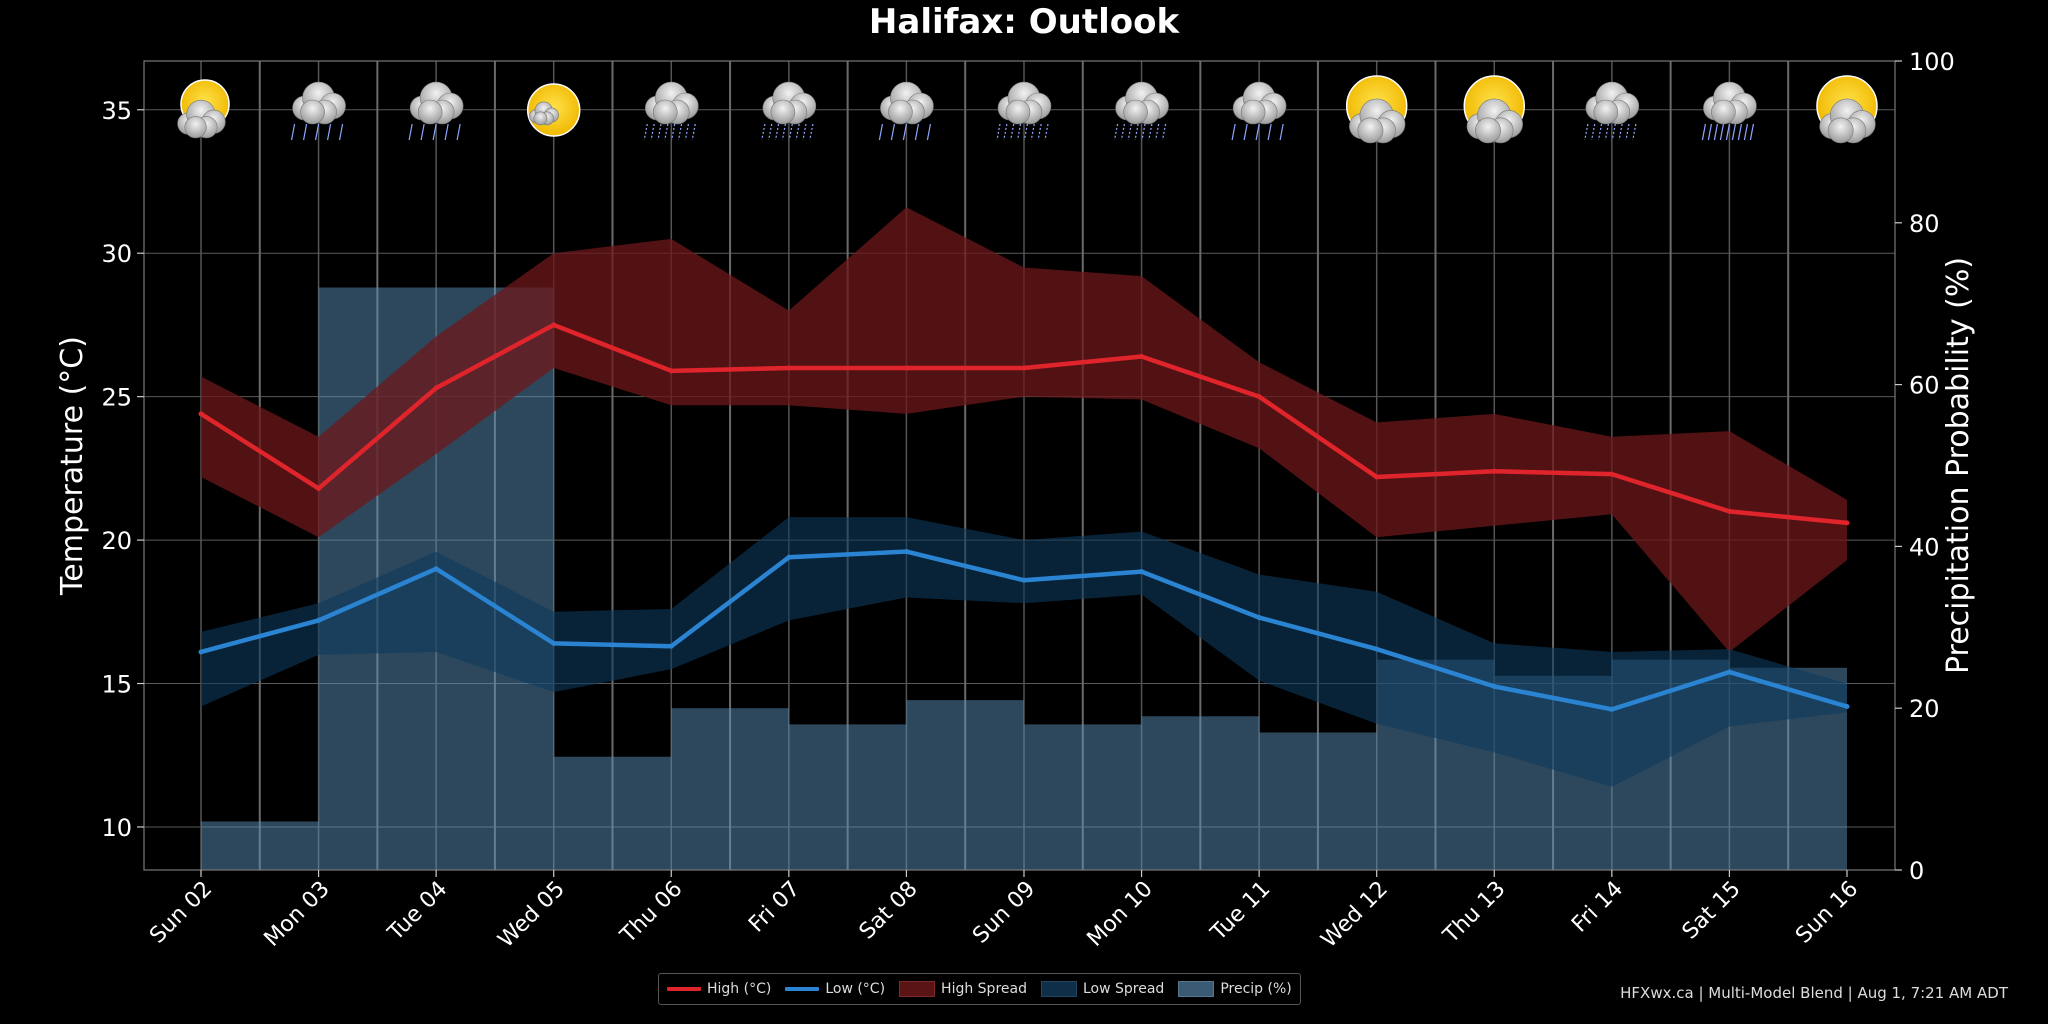  I want to click on legend-item-low: Low (°C), so click(835, 989).